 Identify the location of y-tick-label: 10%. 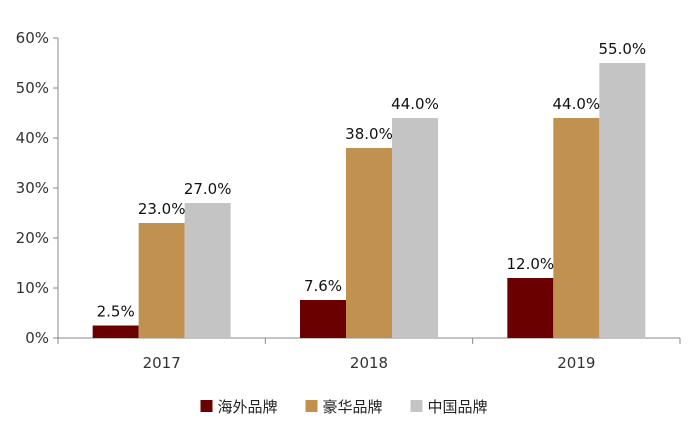
(32, 288).